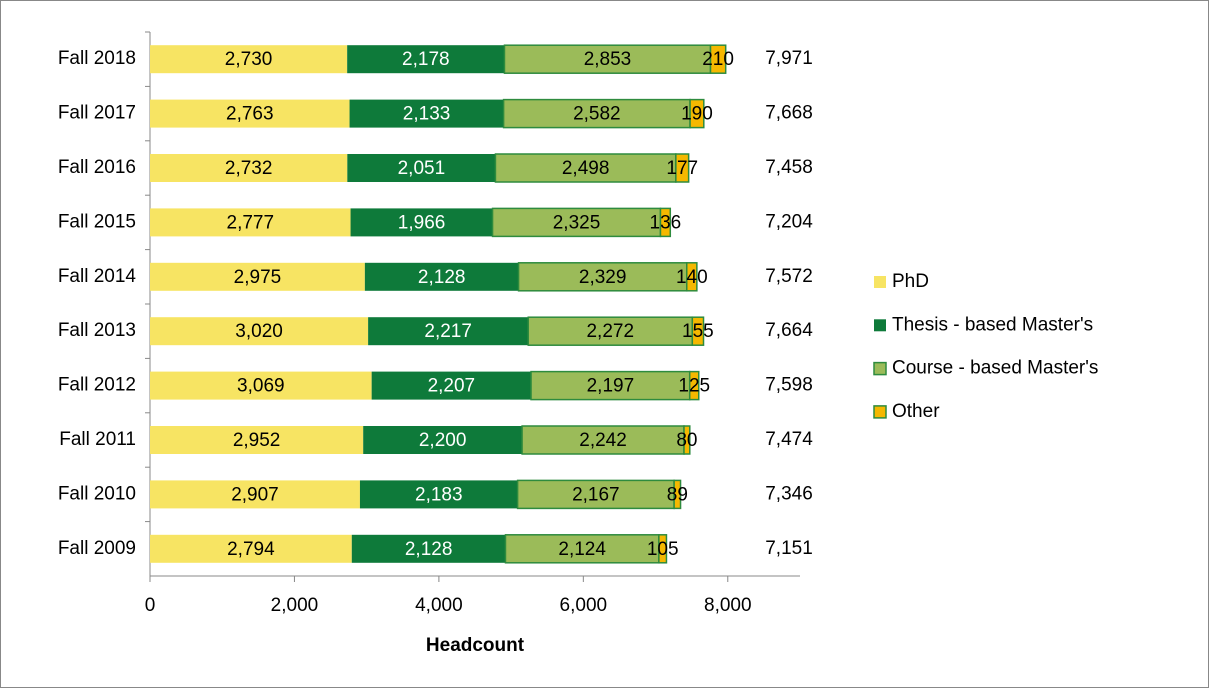 The height and width of the screenshot is (688, 1209). I want to click on data-label: 210, so click(718, 59).